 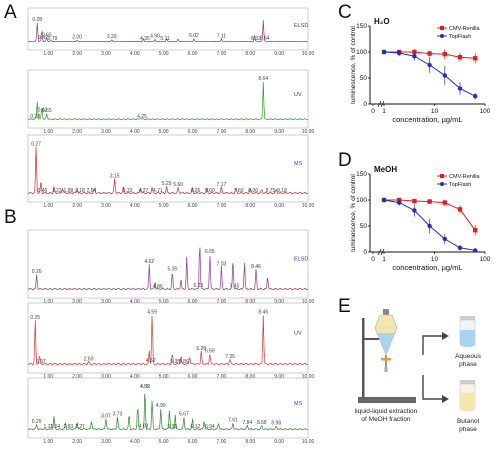 What do you see at coordinates (194, 36) in the screenshot?
I see `peak-label: 6.02` at bounding box center [194, 36].